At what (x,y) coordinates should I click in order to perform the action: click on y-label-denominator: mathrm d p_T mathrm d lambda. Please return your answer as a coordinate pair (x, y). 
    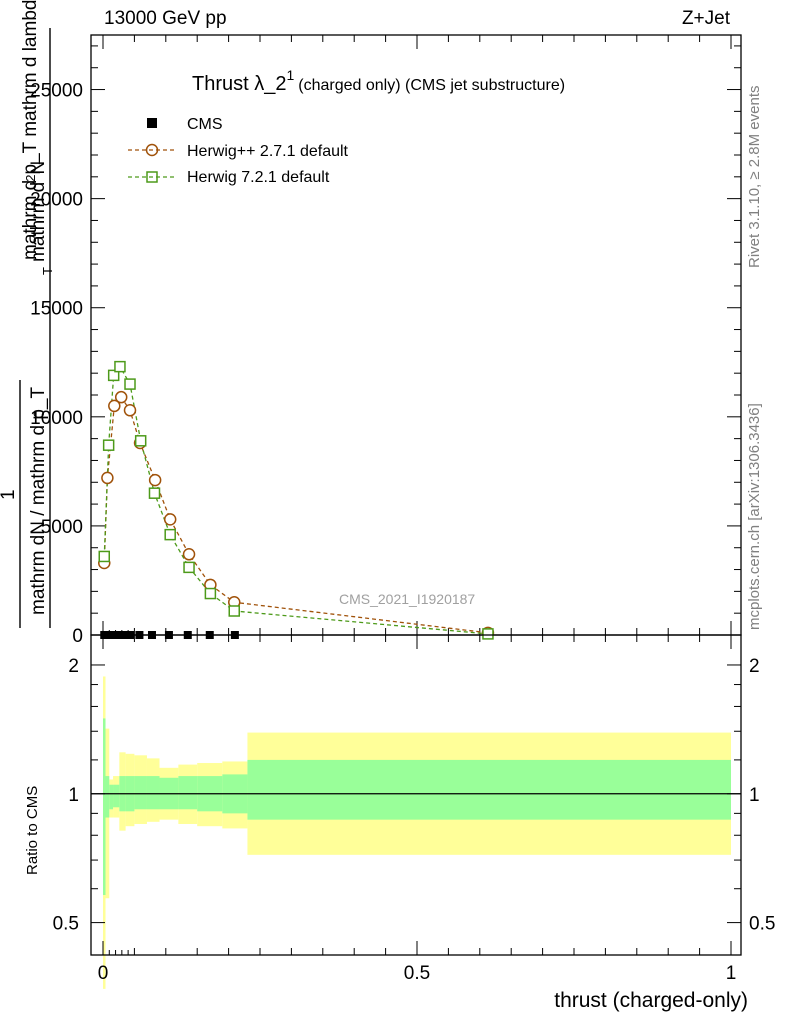
    Looking at the image, I should click on (30, 130).